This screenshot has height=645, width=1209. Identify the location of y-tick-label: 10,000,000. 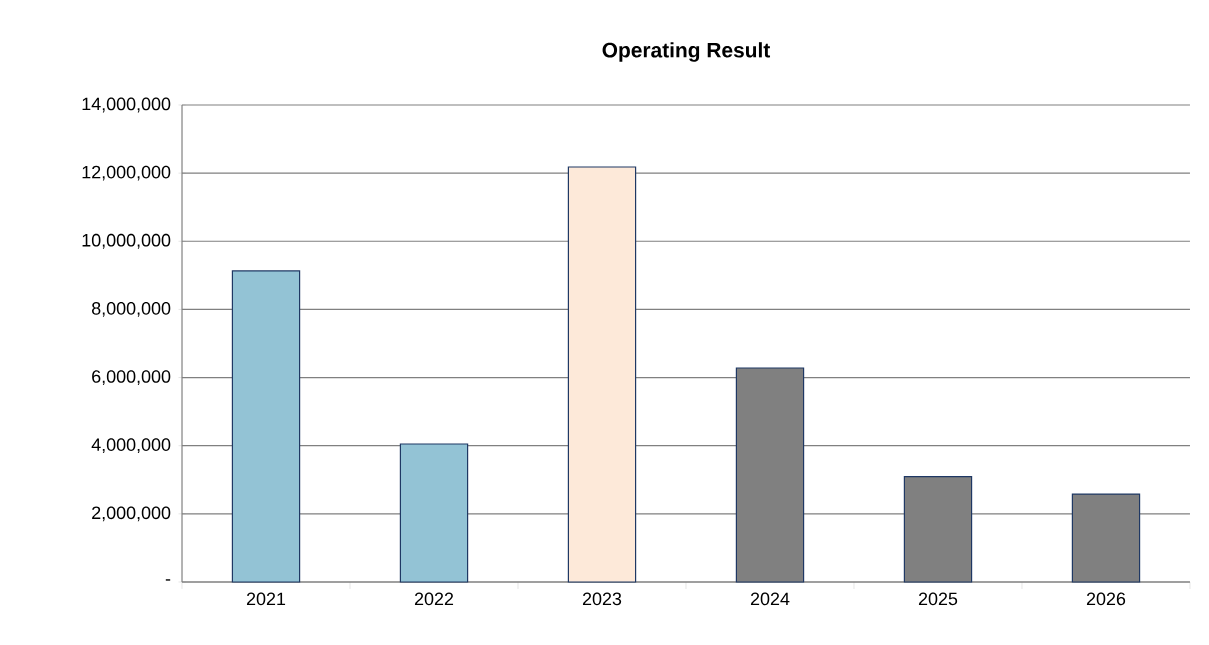
(126, 241).